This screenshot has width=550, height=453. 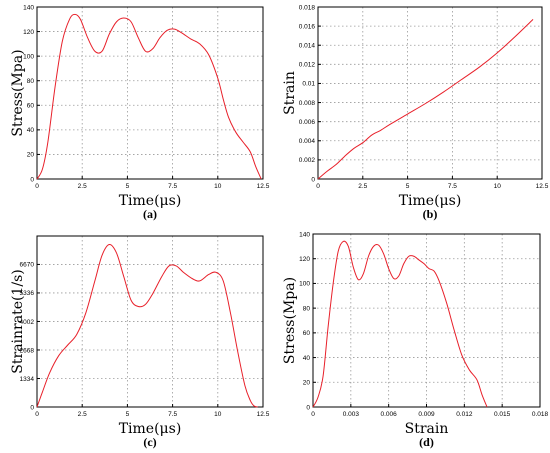 I want to click on x-tick-label: 0.018, so click(x=540, y=414).